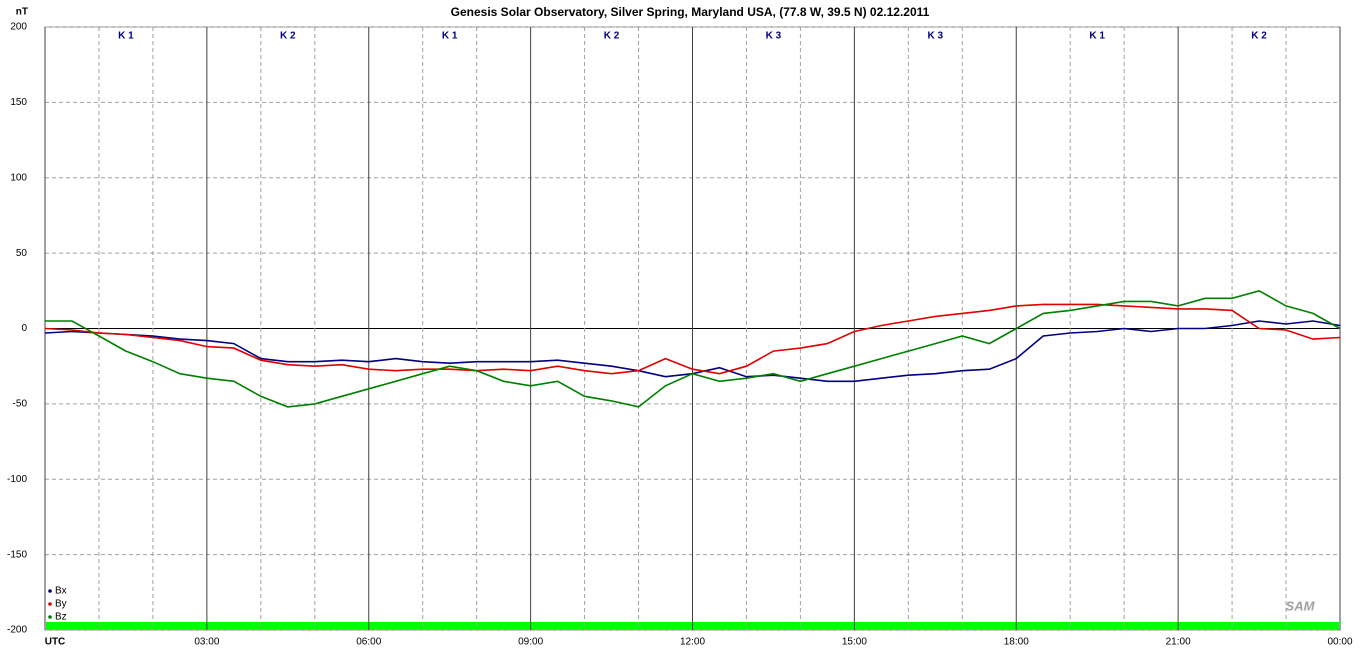 This screenshot has width=1360, height=657. I want to click on x-tick-label: 09:00, so click(530, 642).